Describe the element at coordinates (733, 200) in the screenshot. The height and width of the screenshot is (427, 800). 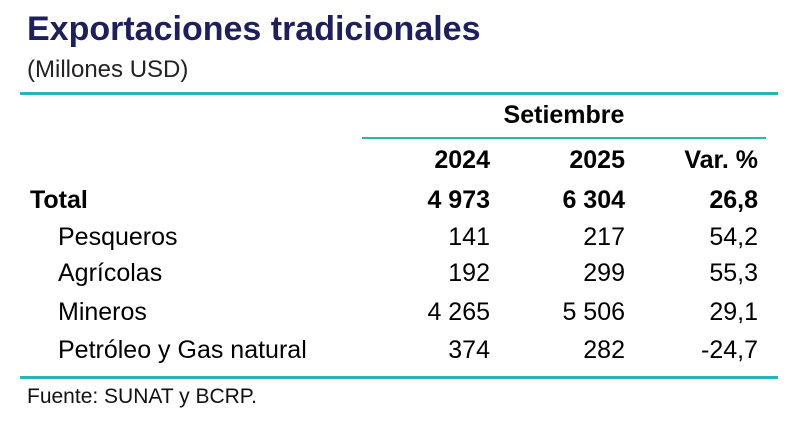
I see `table-cell: 26,8` at that location.